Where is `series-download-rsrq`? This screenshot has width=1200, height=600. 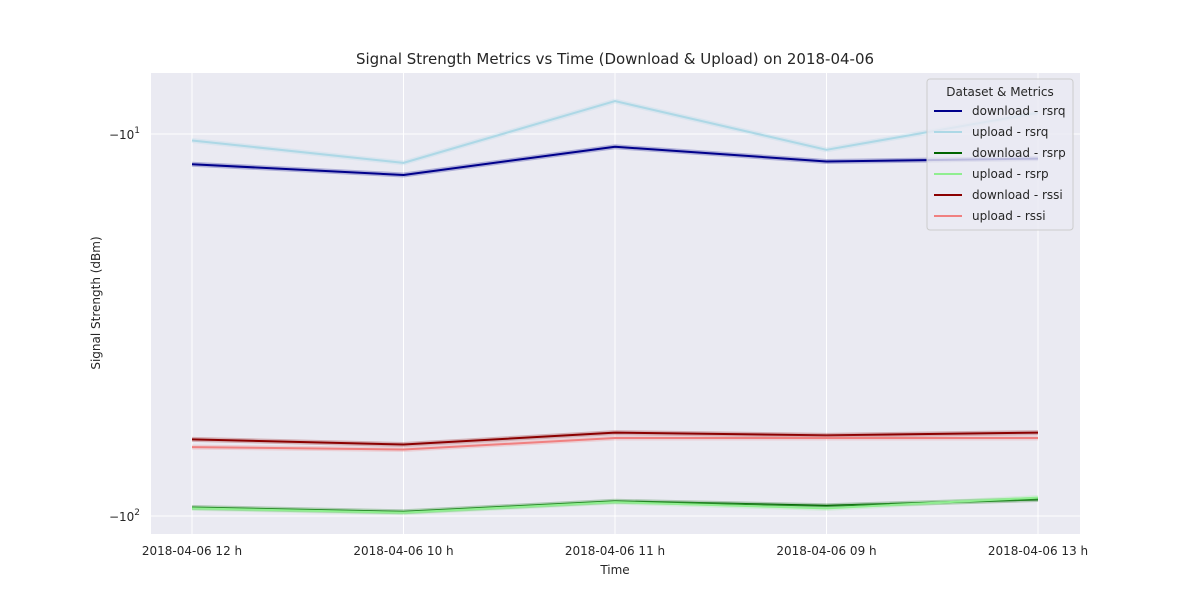 series-download-rsrq is located at coordinates (615, 161).